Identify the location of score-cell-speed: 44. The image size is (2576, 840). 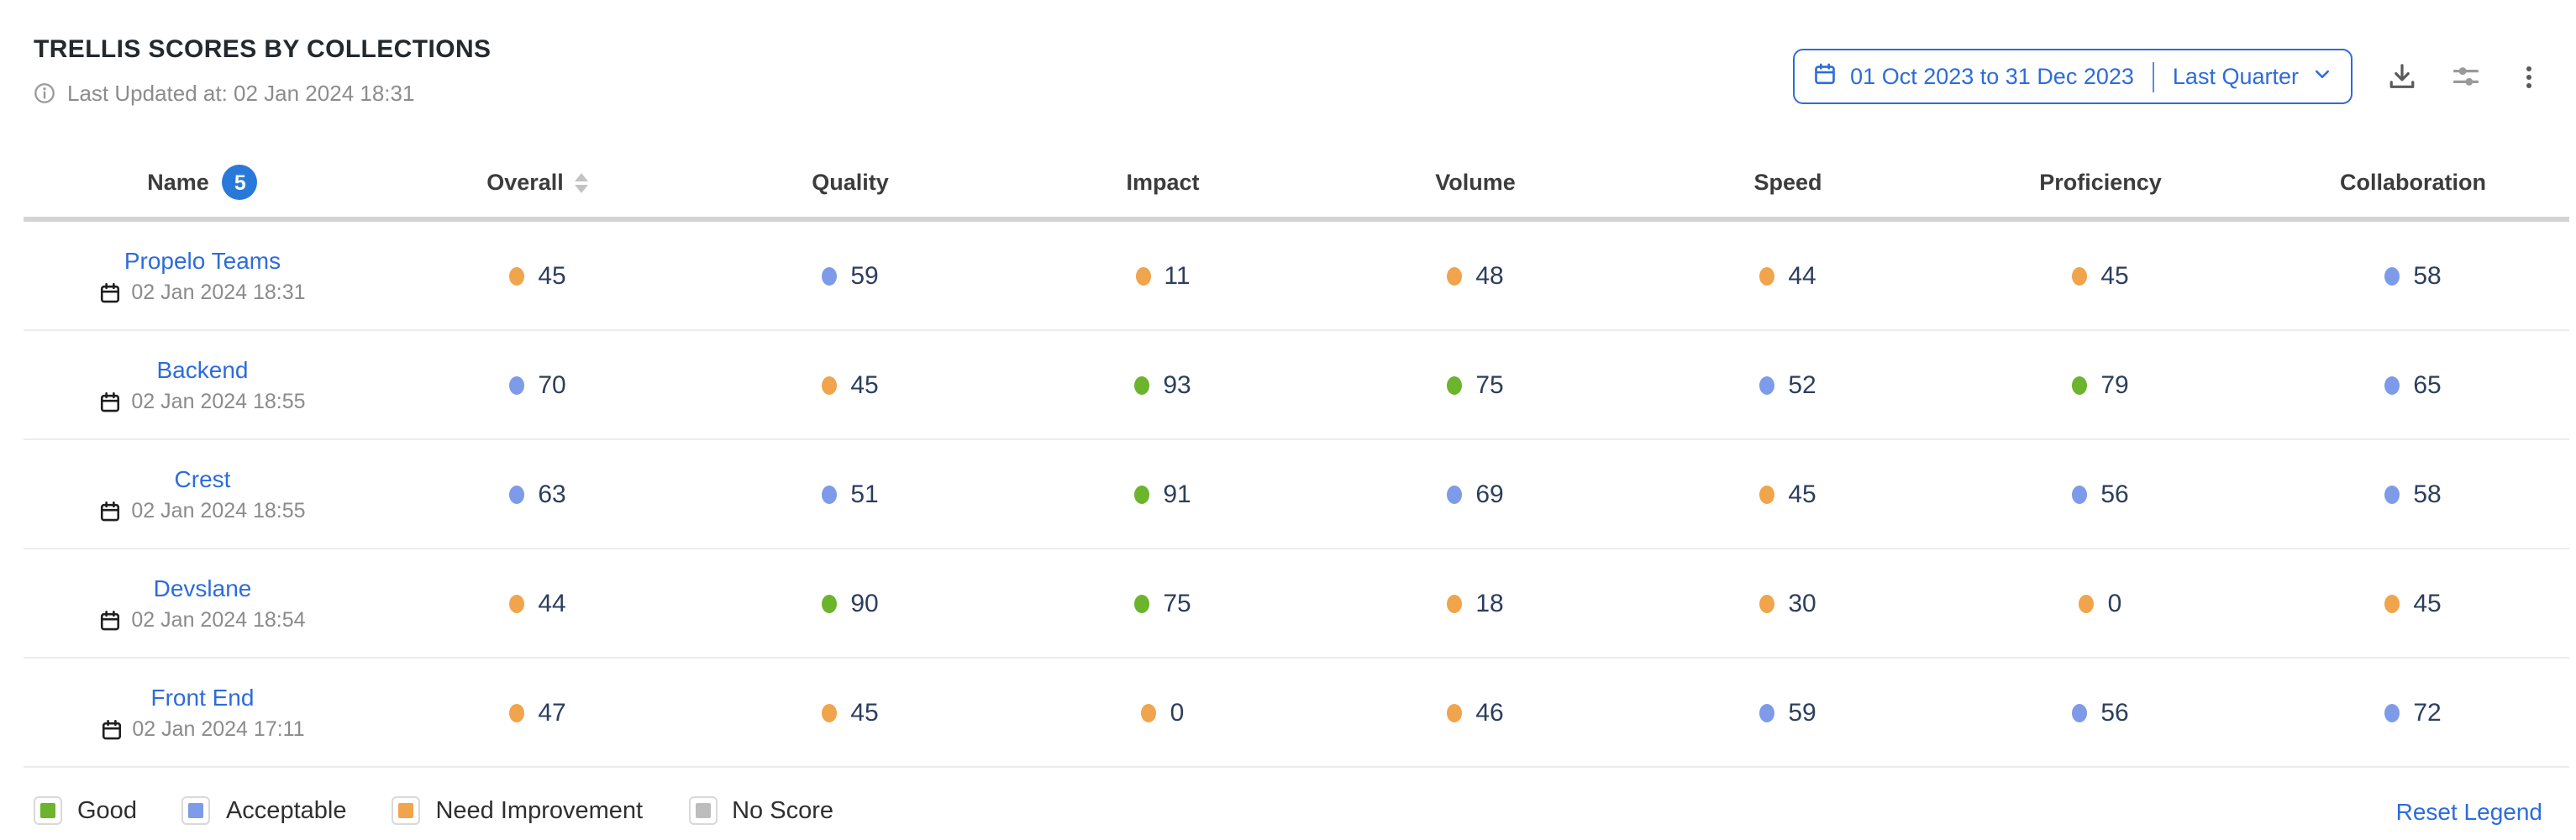
(1788, 275).